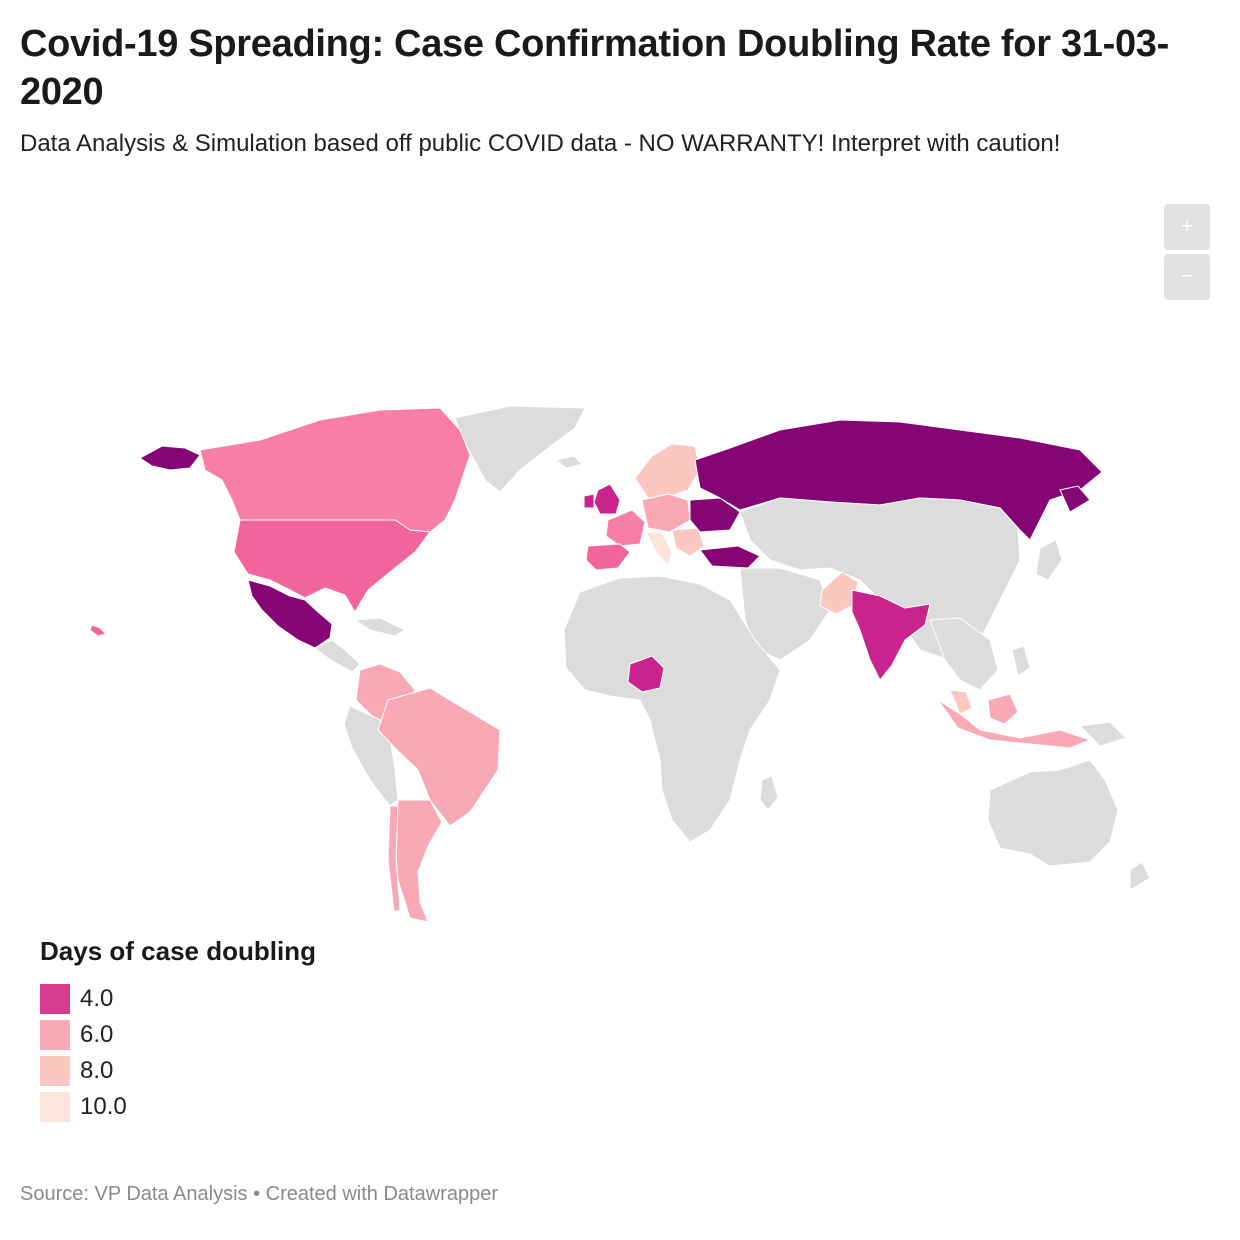 The width and height of the screenshot is (1240, 1240). What do you see at coordinates (178, 1107) in the screenshot?
I see `legend-item: 10.0` at bounding box center [178, 1107].